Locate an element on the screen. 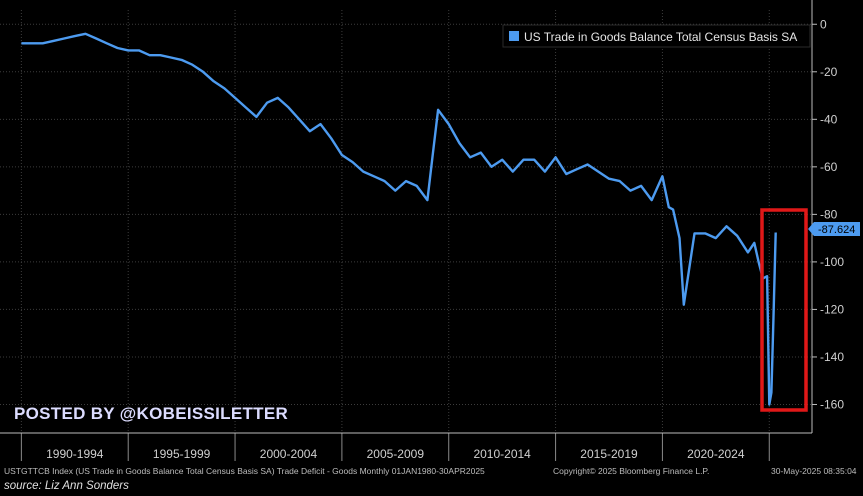 This screenshot has height=496, width=863. last-value-label: -87.624 is located at coordinates (836, 230).